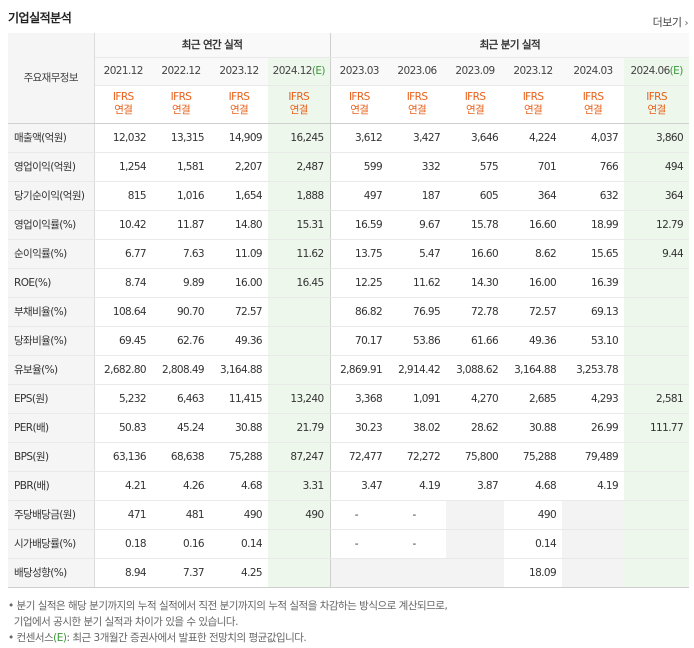 This screenshot has width=694, height=648. Describe the element at coordinates (593, 283) in the screenshot. I see `value-cell: 16.39` at that location.